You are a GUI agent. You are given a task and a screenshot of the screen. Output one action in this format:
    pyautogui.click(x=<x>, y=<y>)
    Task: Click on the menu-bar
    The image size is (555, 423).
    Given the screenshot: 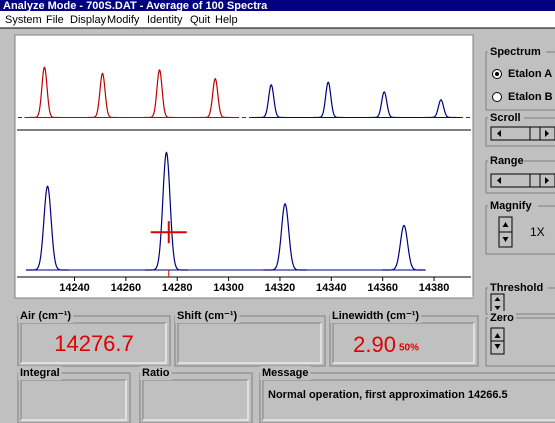 What is the action you would take?
    pyautogui.click(x=277, y=19)
    